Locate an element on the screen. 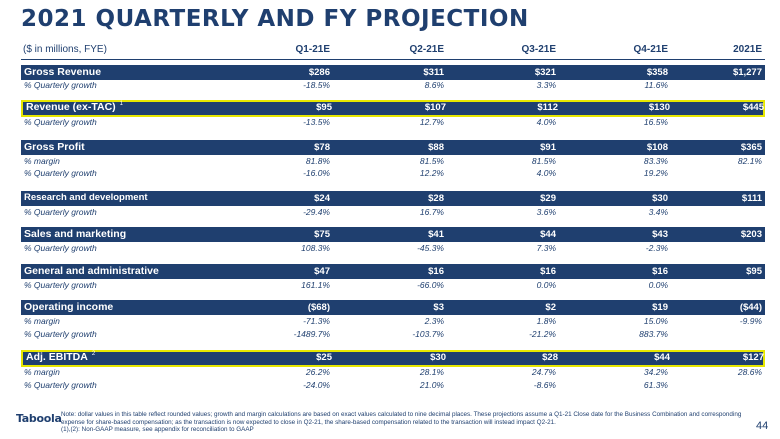  cell: -21.2% is located at coordinates (542, 334).